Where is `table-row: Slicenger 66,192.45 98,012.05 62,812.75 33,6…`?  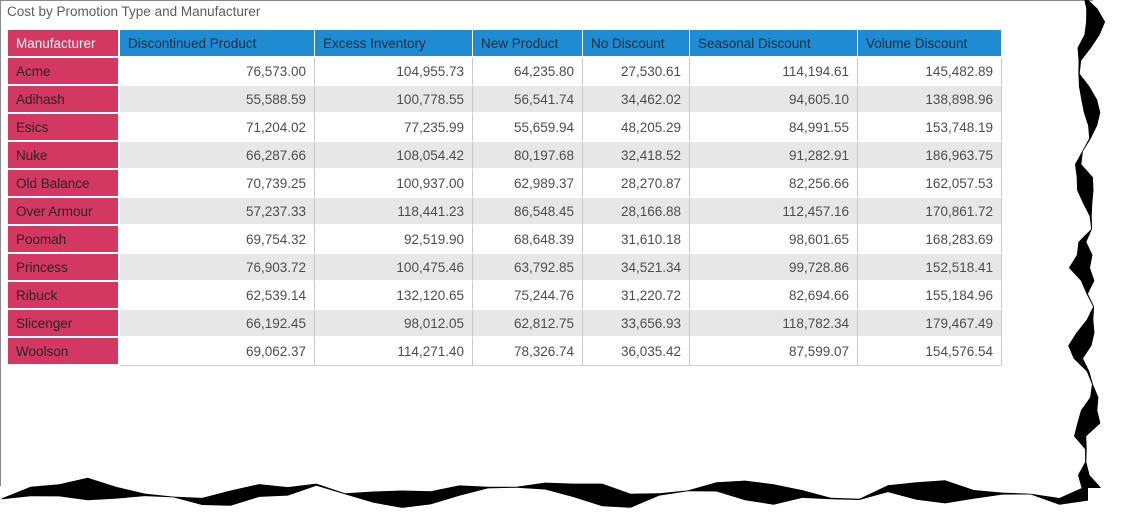
table-row: Slicenger 66,192.45 98,012.05 62,812.75 33,6… is located at coordinates (505, 324).